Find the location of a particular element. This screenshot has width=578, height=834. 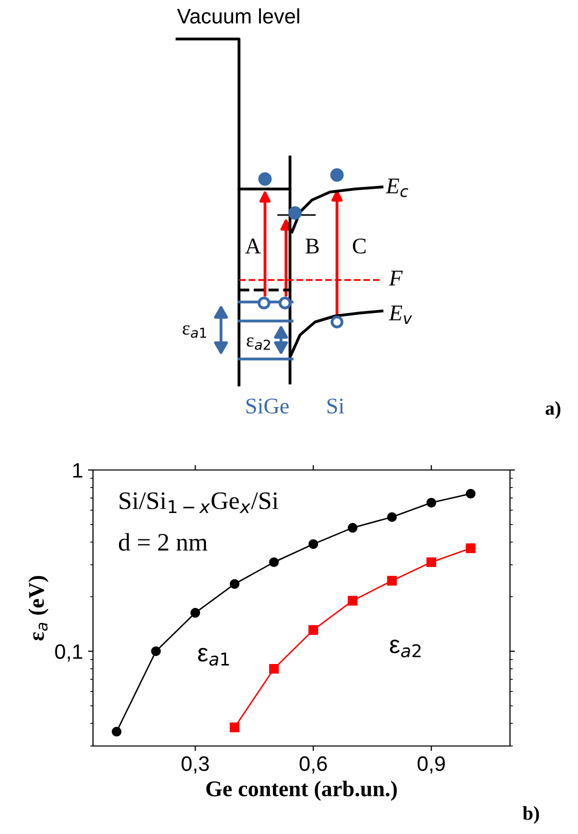

text: SiGe is located at coordinates (267, 406).